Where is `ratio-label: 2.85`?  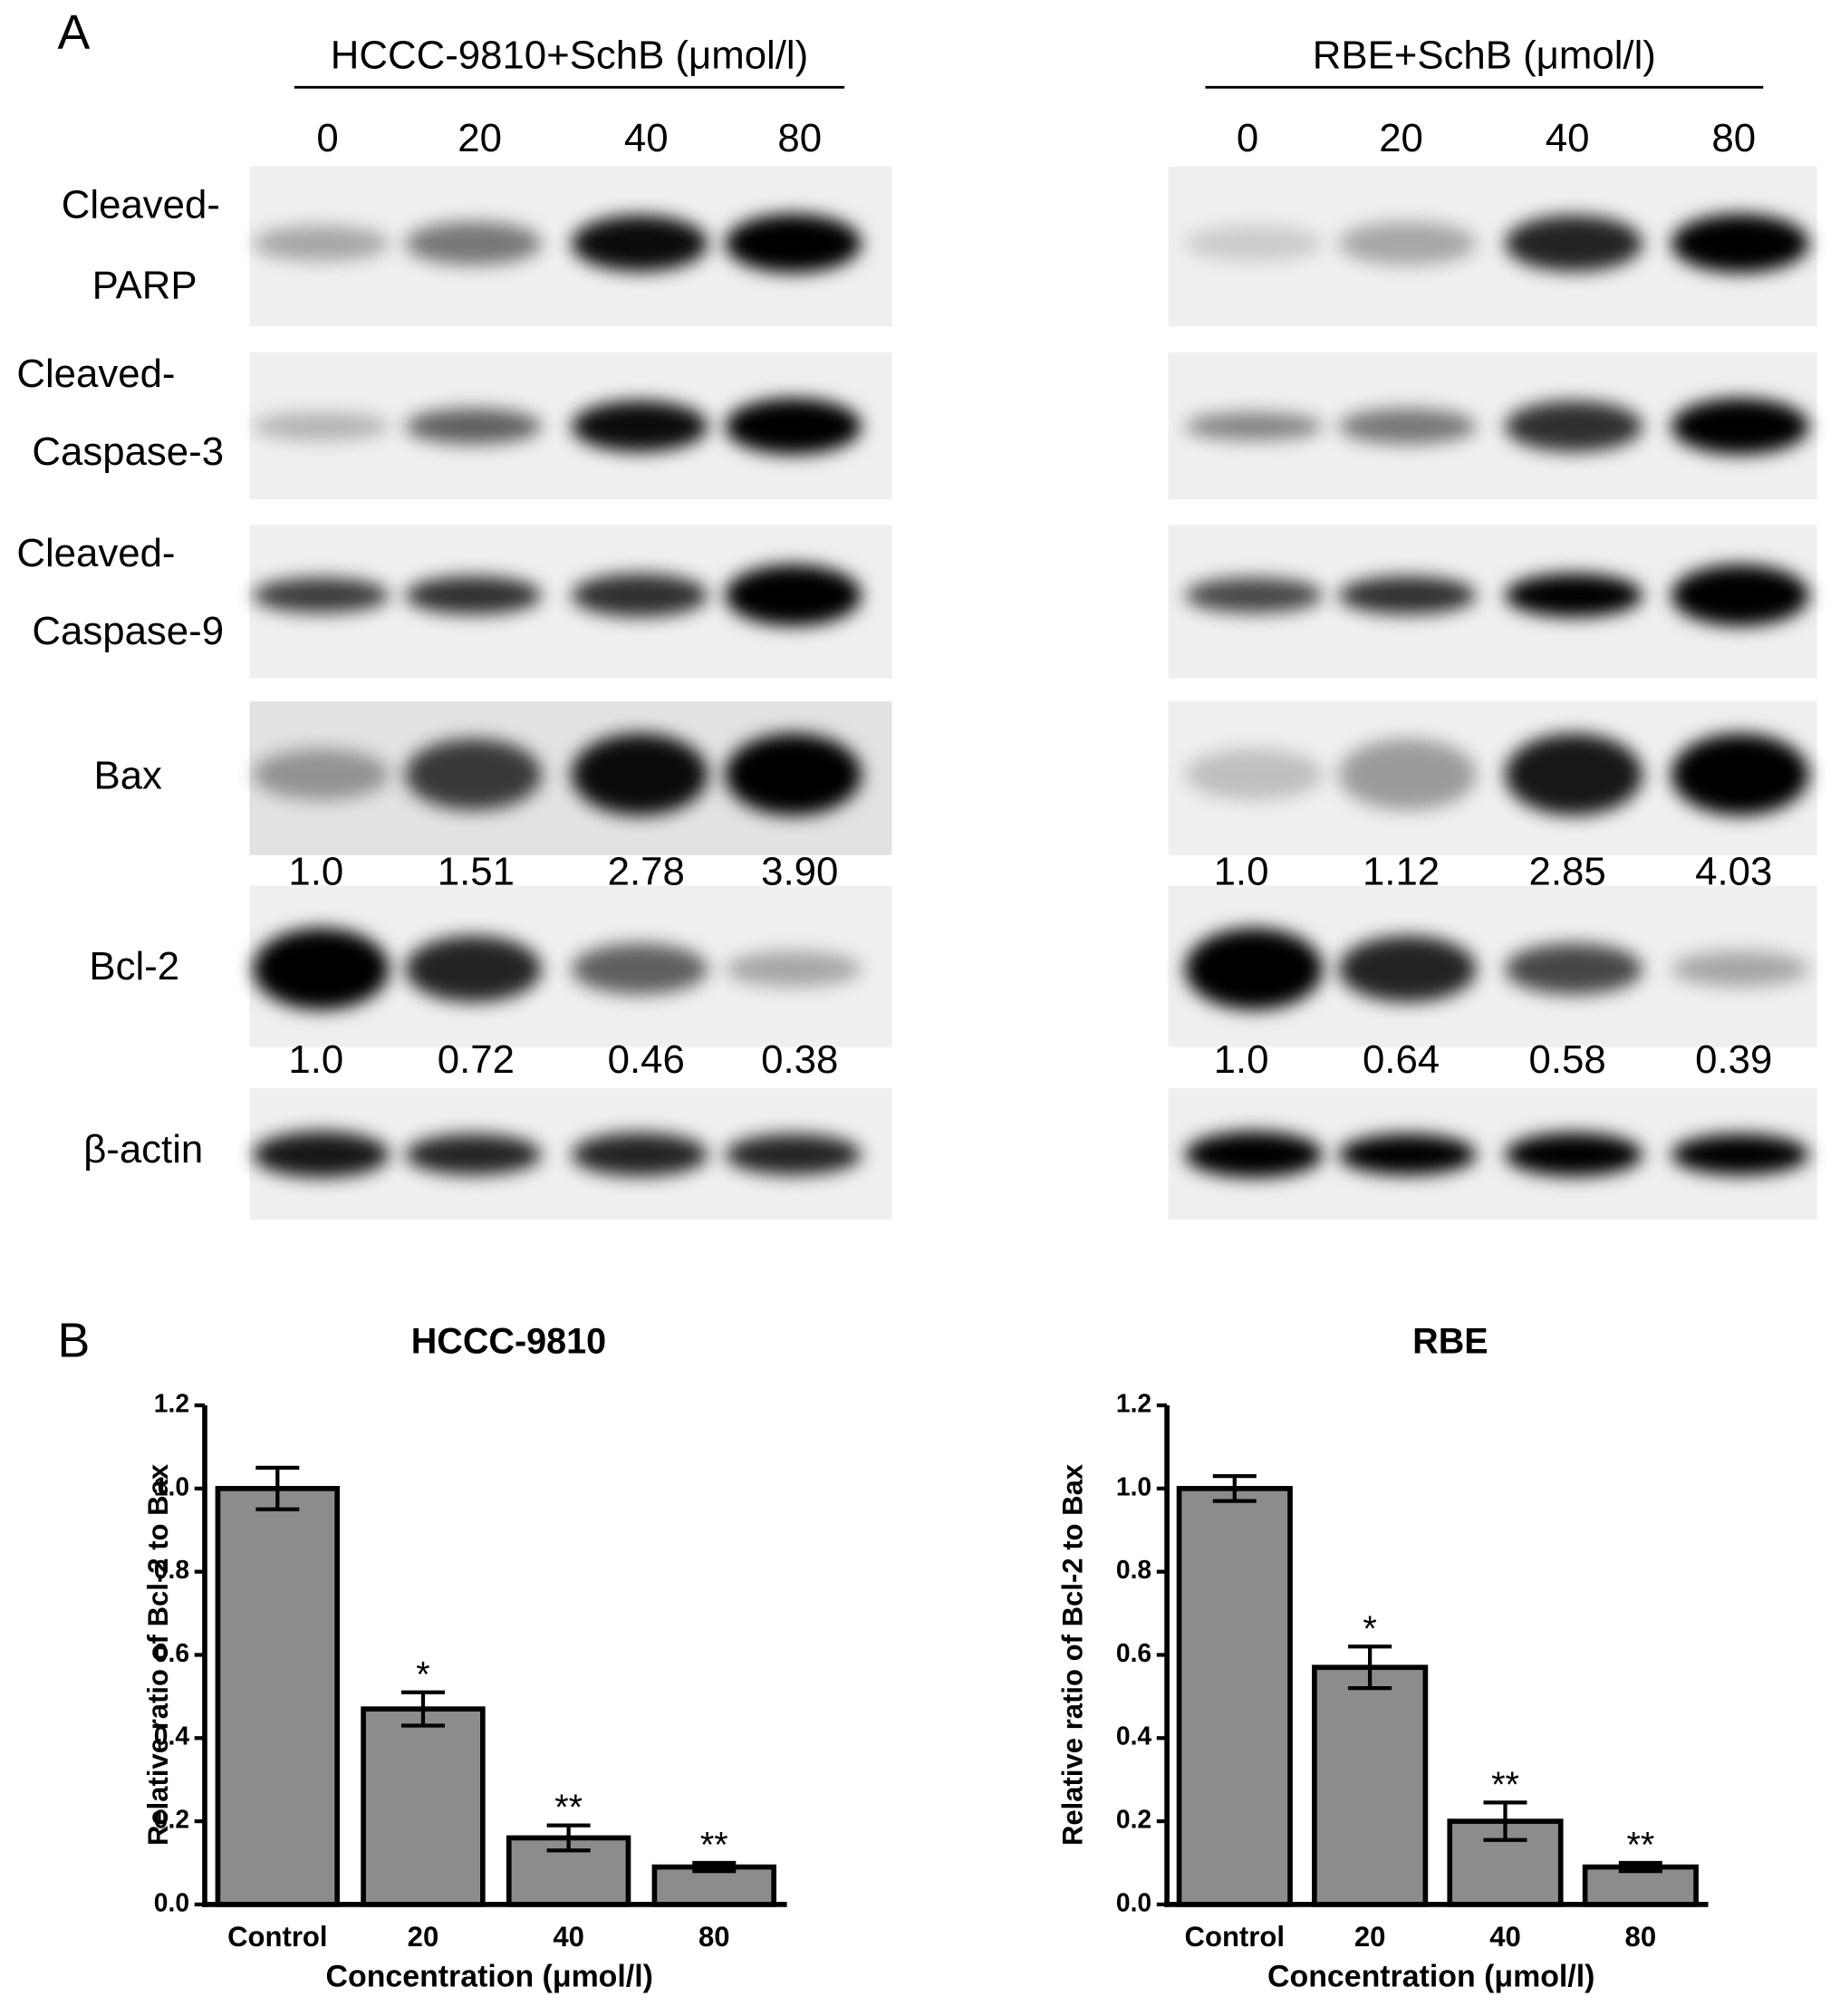
ratio-label: 2.85 is located at coordinates (1568, 871).